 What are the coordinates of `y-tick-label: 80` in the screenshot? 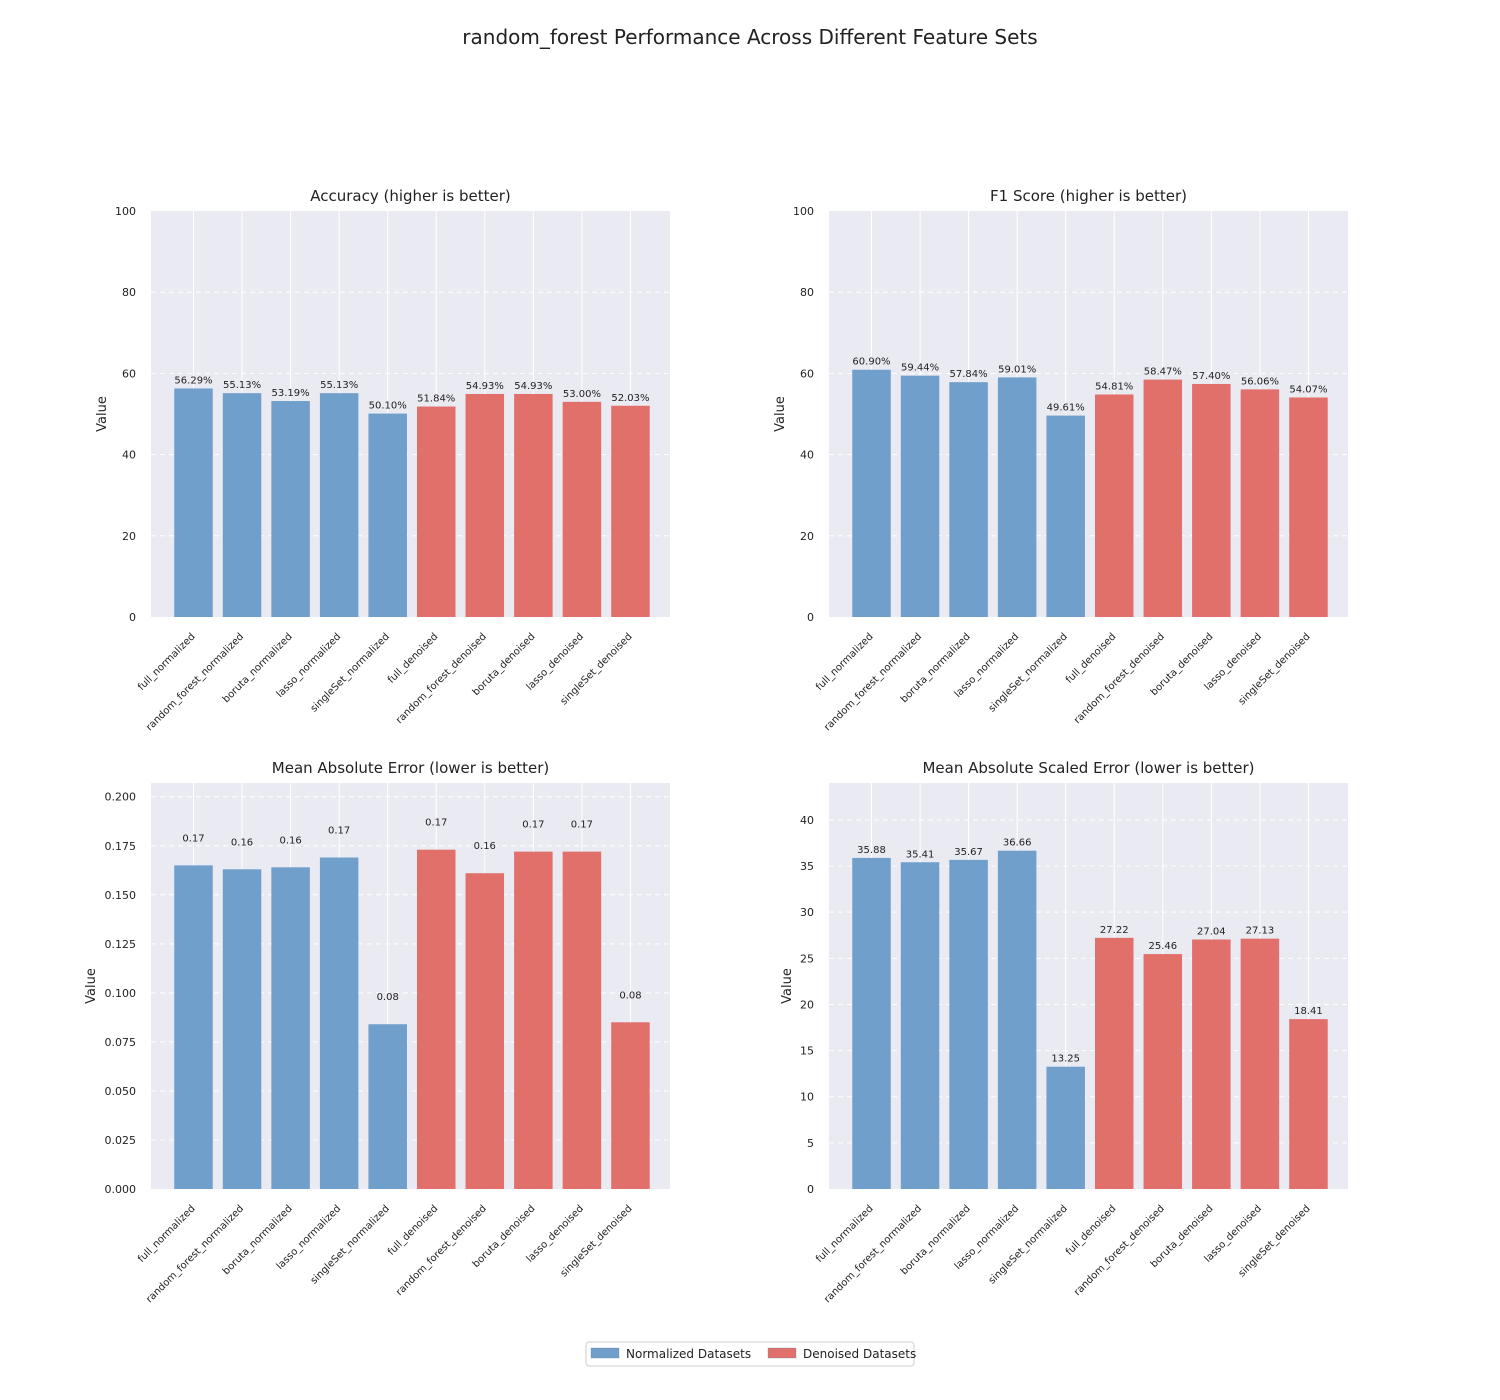 It's located at (807, 292).